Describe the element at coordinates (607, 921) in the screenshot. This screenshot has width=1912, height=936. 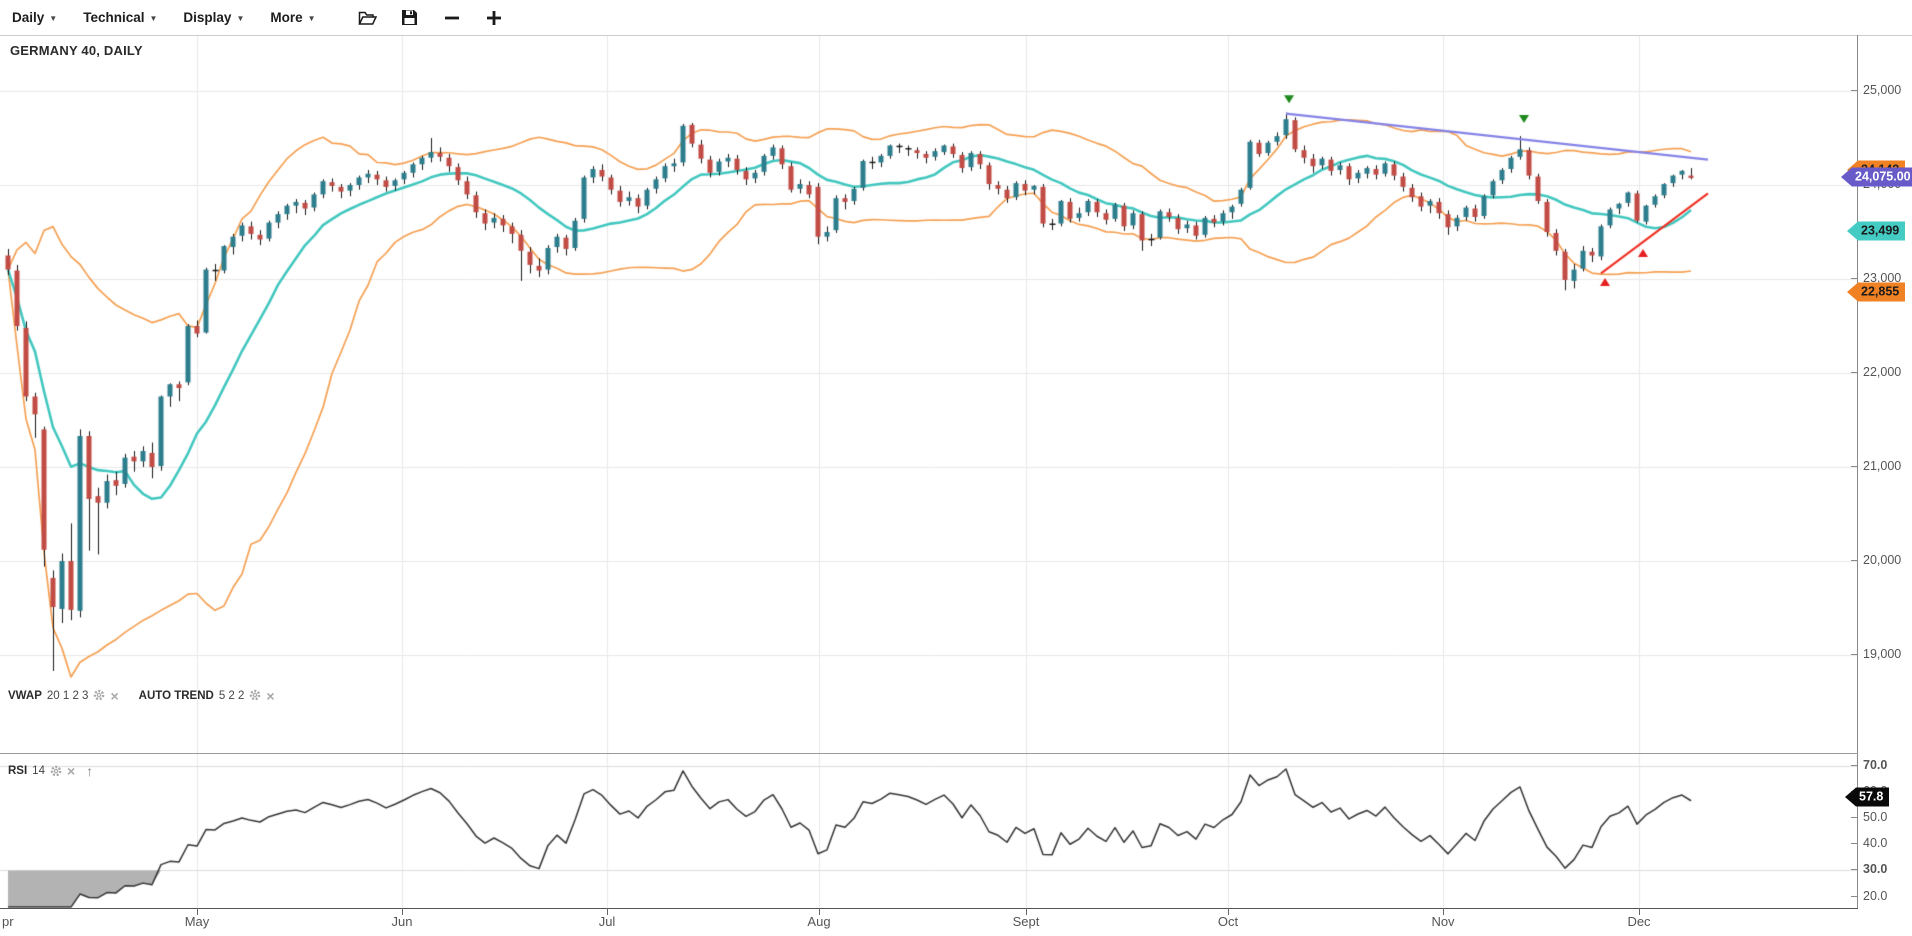
I see `month-label: Jul` at that location.